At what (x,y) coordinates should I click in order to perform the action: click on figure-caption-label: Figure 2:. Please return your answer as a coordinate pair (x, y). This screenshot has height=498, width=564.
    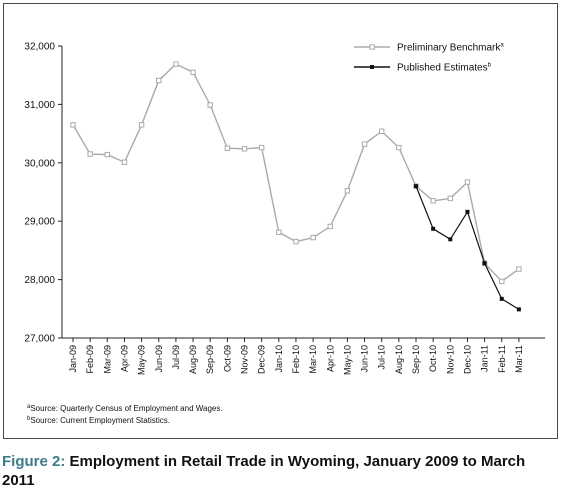
    Looking at the image, I should click on (34, 461).